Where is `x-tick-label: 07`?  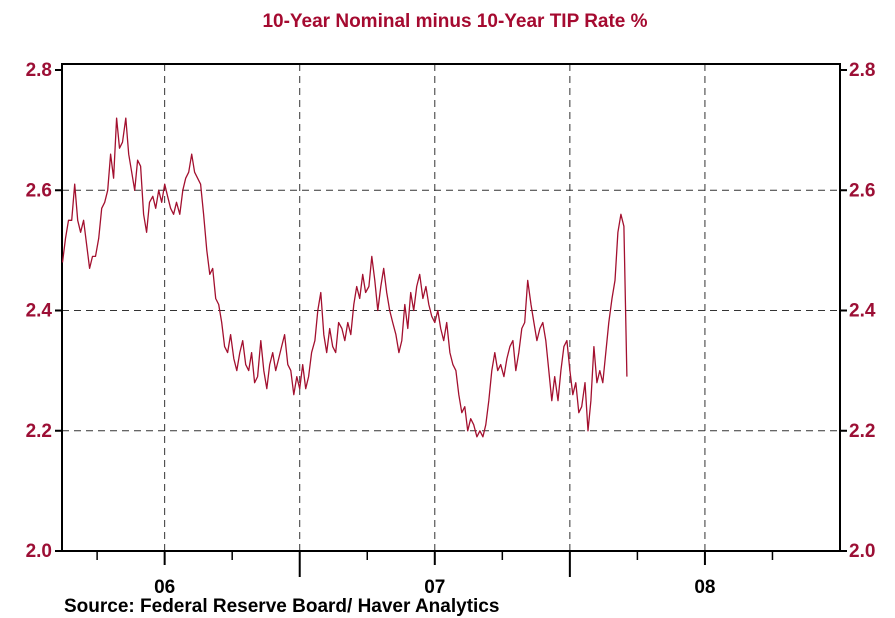
x-tick-label: 07 is located at coordinates (434, 587).